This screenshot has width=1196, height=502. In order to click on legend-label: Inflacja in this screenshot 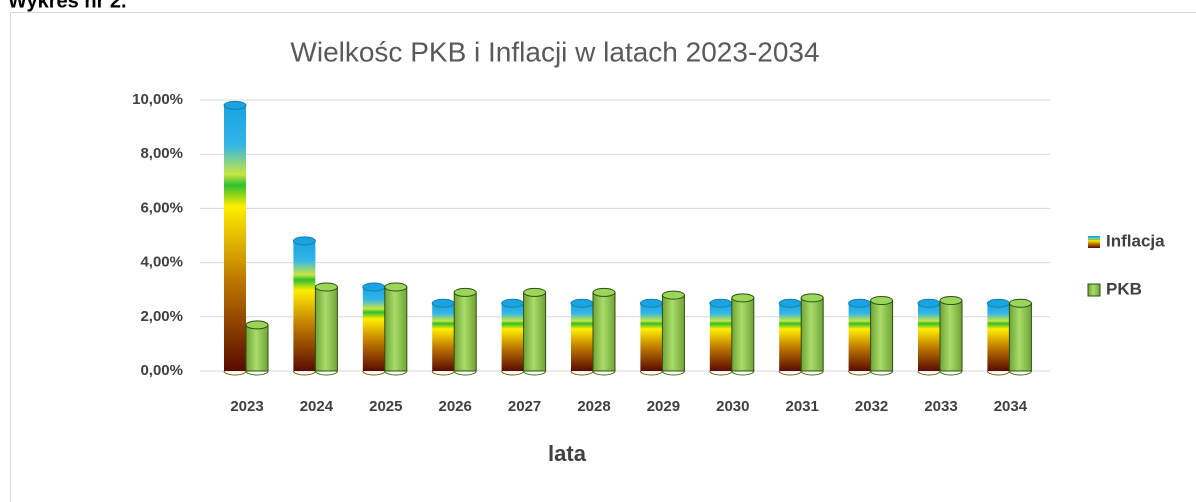, I will do `click(1135, 240)`.